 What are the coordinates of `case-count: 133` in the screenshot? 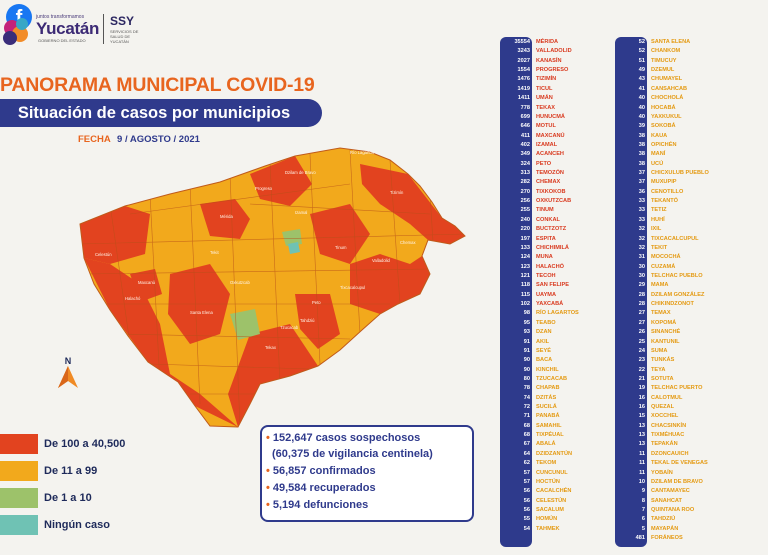 It's located at (525, 247).